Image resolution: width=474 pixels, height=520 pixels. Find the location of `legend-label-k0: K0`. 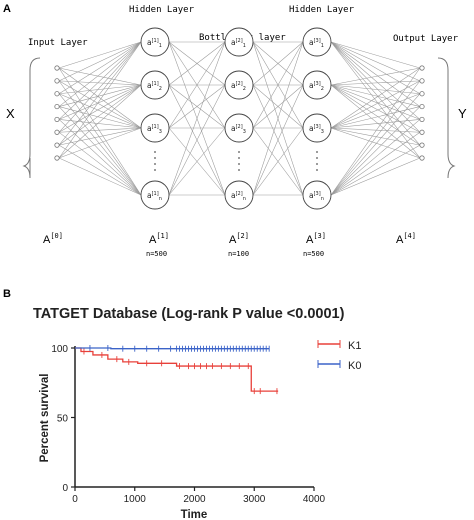

legend-label-k0: K0 is located at coordinates (354, 366).